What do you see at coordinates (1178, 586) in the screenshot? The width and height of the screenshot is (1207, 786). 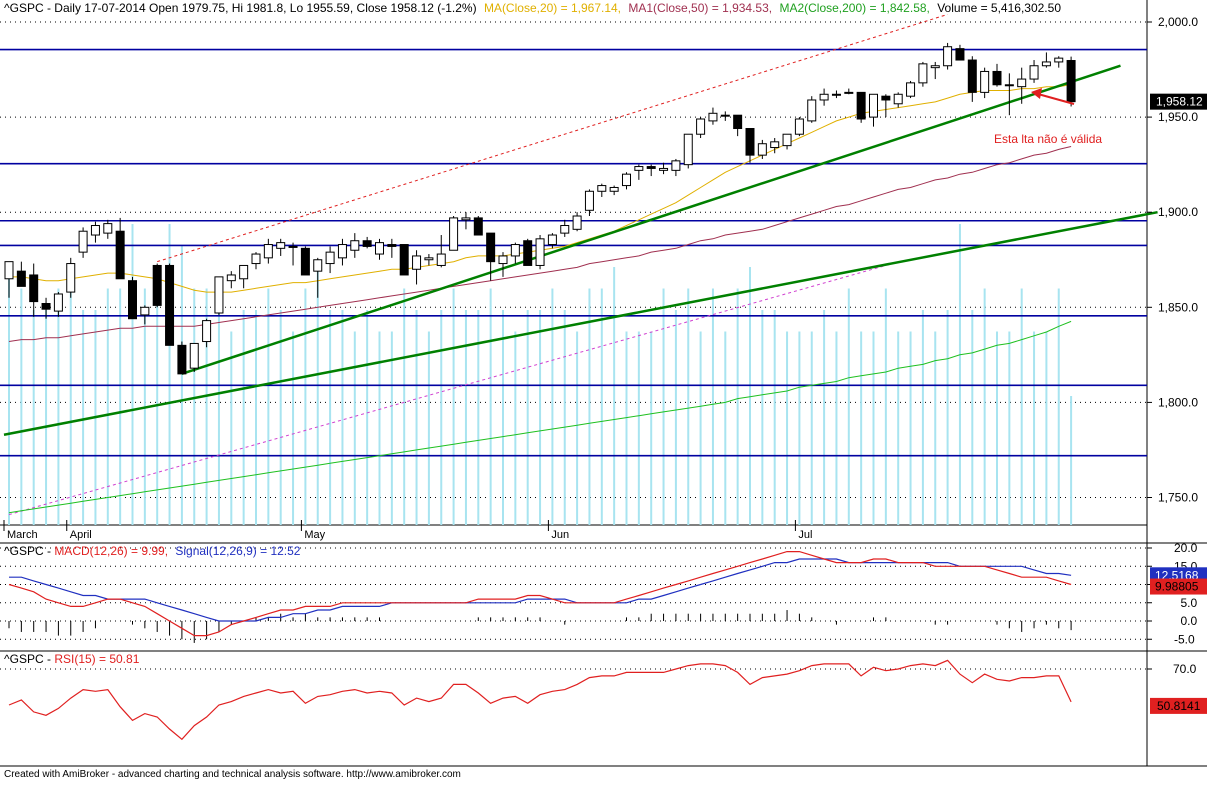 I see `macd-last-box` at bounding box center [1178, 586].